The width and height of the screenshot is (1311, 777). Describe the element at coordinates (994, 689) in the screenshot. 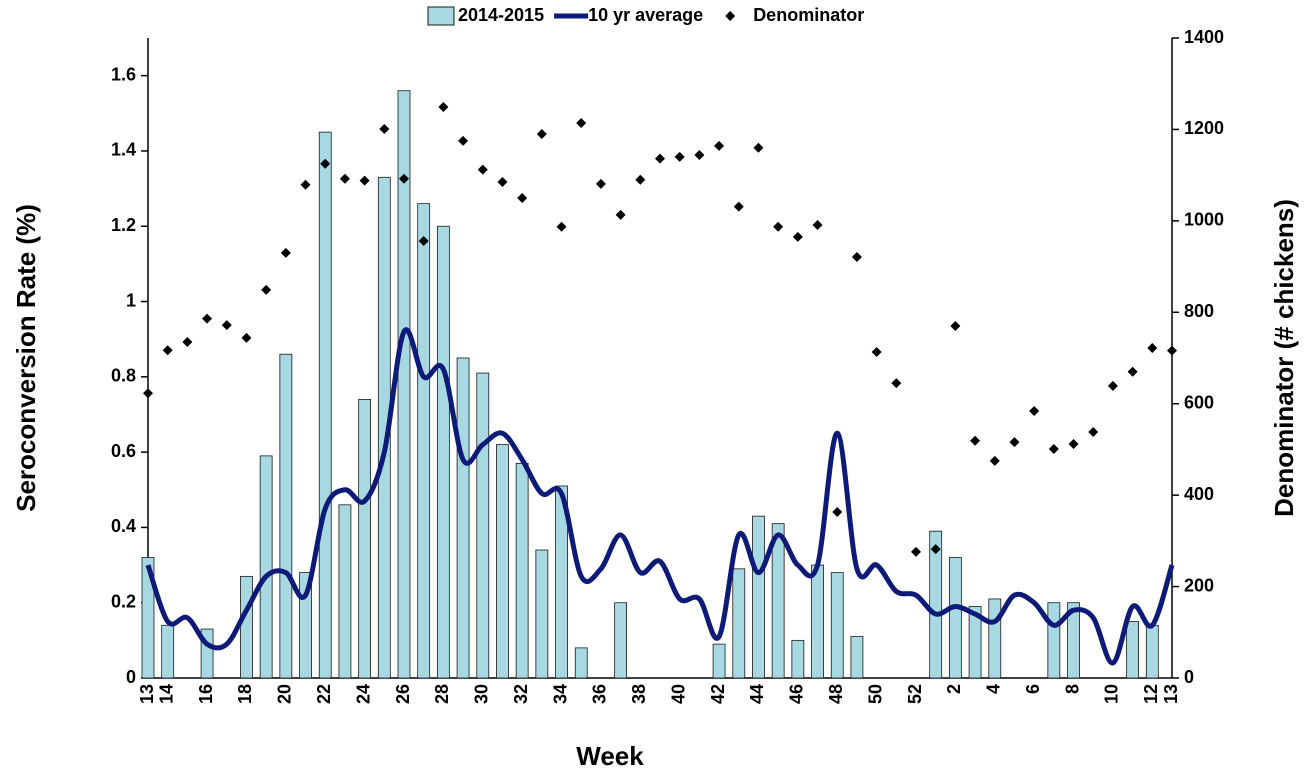

I see `x-tick-label: 4` at that location.